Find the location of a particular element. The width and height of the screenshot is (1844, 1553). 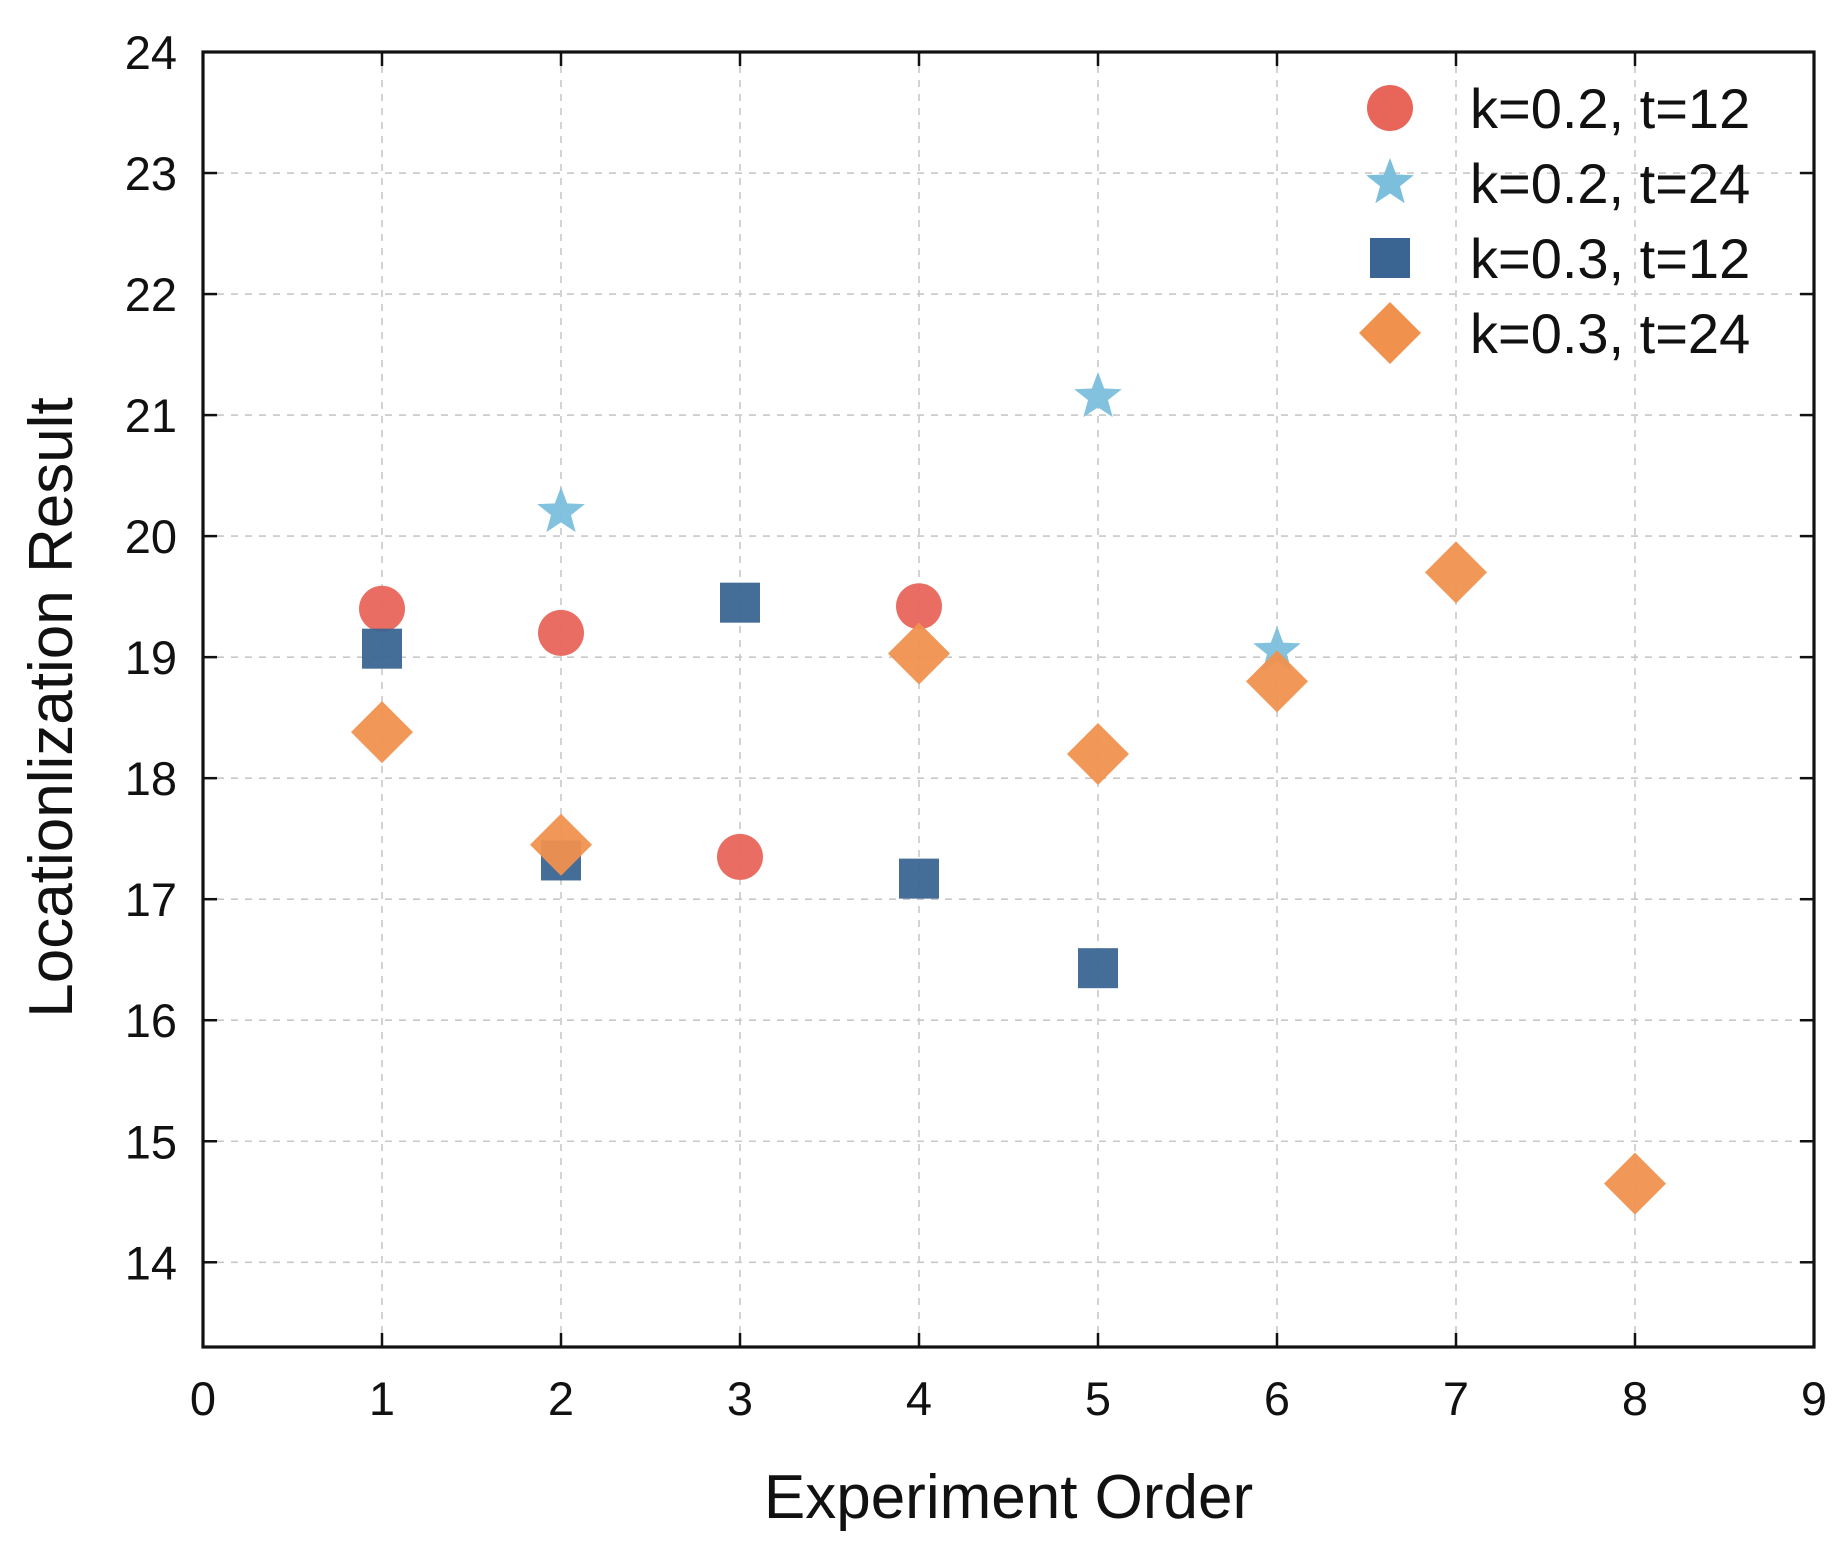

legend-label: k=0.2, t=24 is located at coordinates (1610, 183).